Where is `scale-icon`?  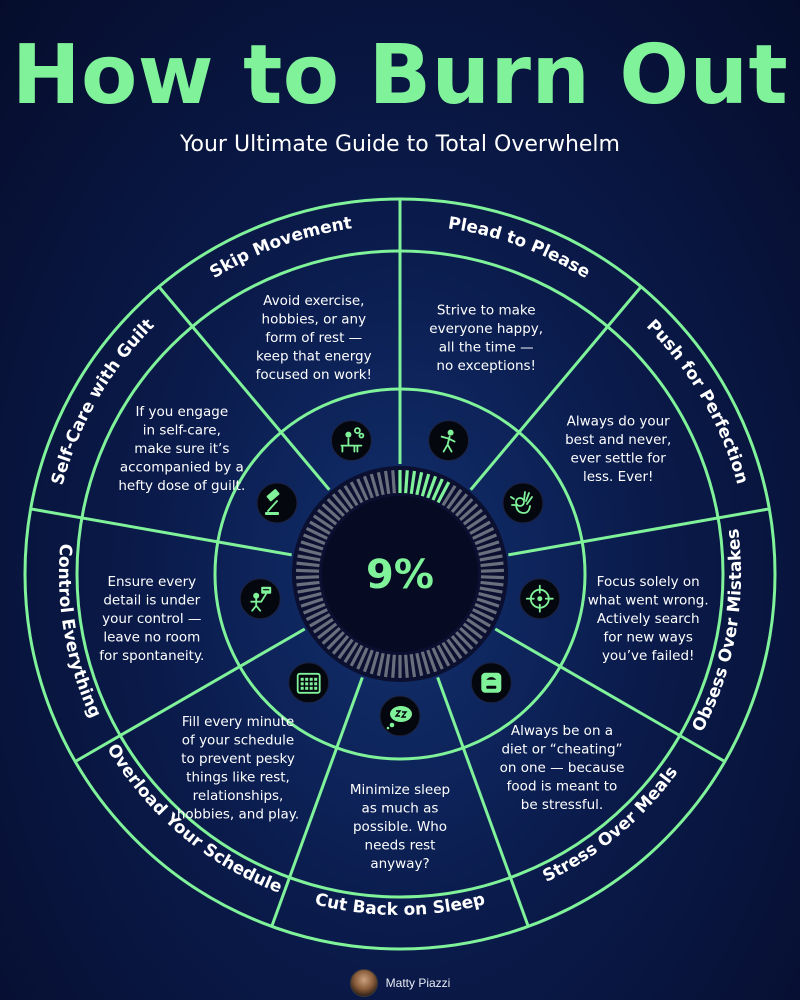 scale-icon is located at coordinates (491, 683).